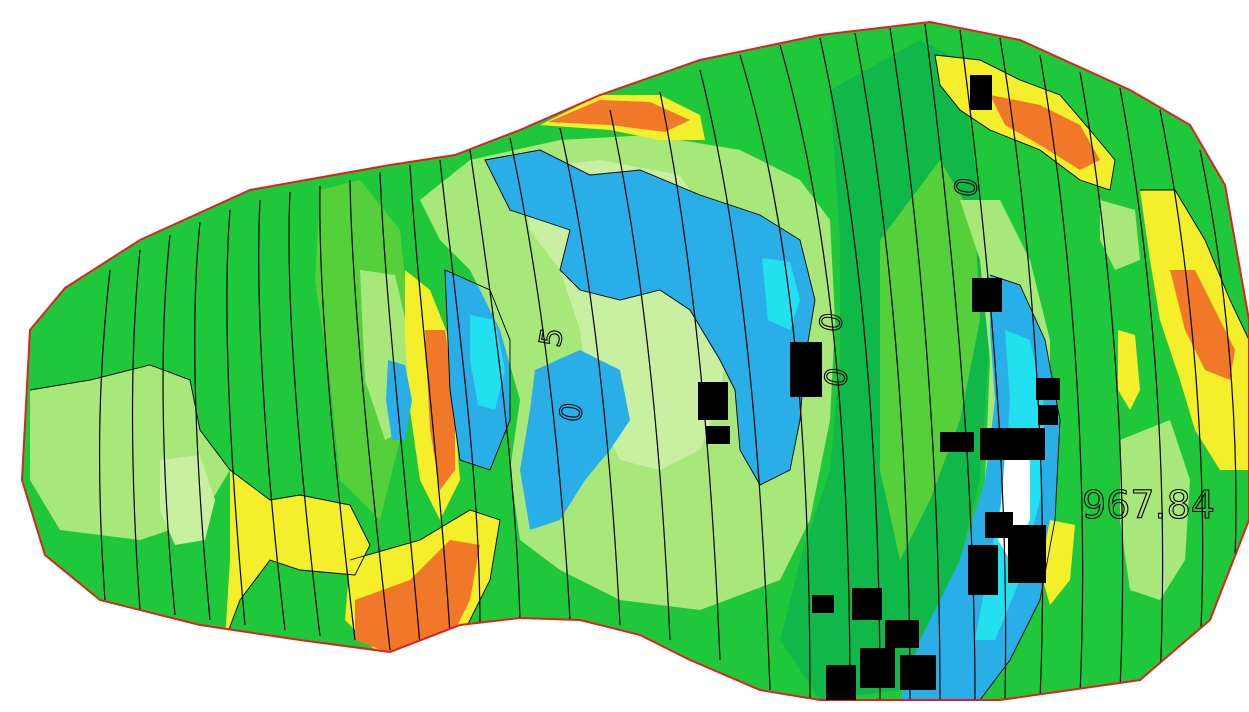  What do you see at coordinates (930, 360) in the screenshot?
I see `mid-green-band` at bounding box center [930, 360].